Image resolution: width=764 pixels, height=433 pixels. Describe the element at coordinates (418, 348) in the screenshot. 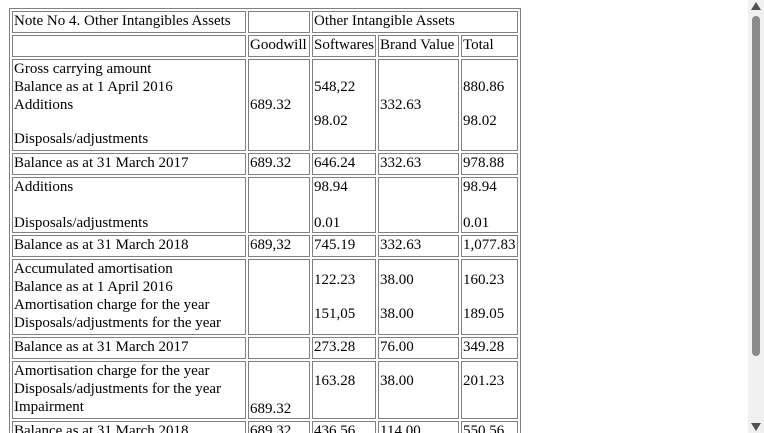

I see `cell-brand-value: 76.00` at that location.